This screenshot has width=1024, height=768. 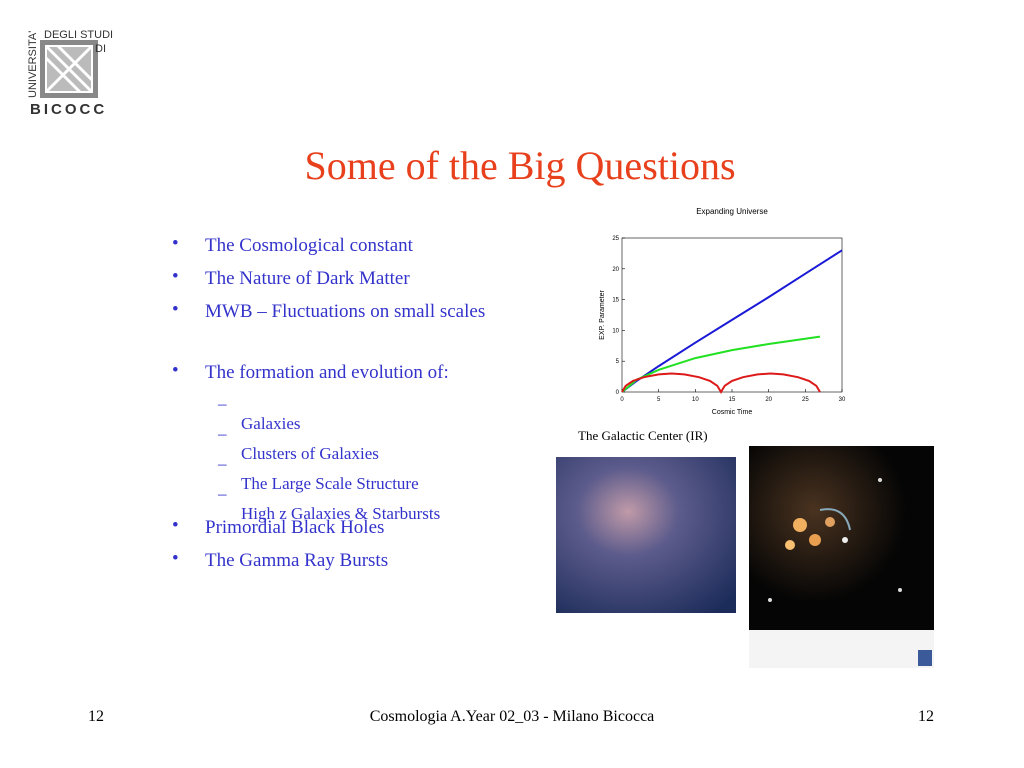 I want to click on caption: The Galactic Center (IR), so click(x=643, y=435).